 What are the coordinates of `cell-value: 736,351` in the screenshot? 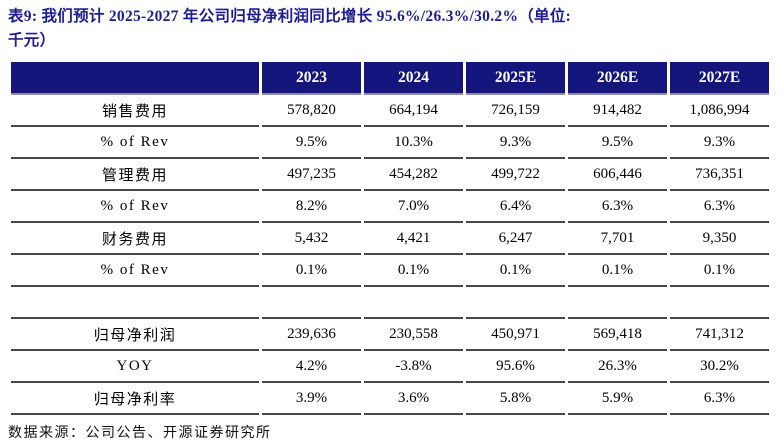 It's located at (719, 175).